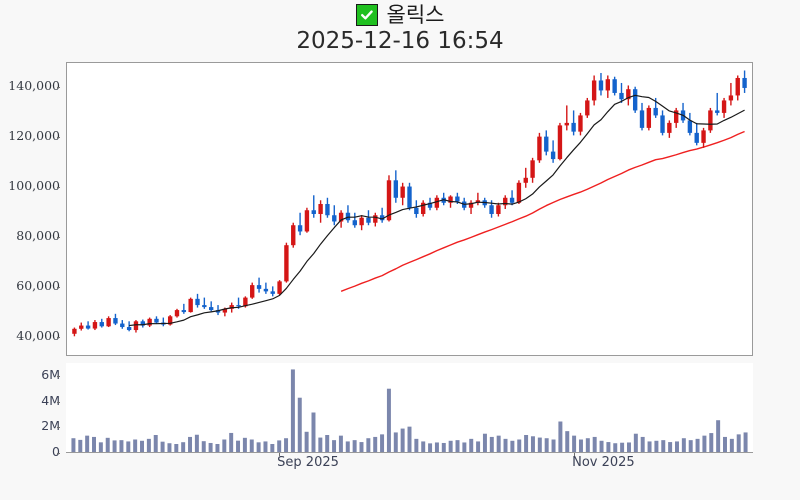  What do you see at coordinates (30, 209) in the screenshot?
I see `price-y-axis: 140,000 120,000 100,000 80,000 60,000 40,000` at bounding box center [30, 209].